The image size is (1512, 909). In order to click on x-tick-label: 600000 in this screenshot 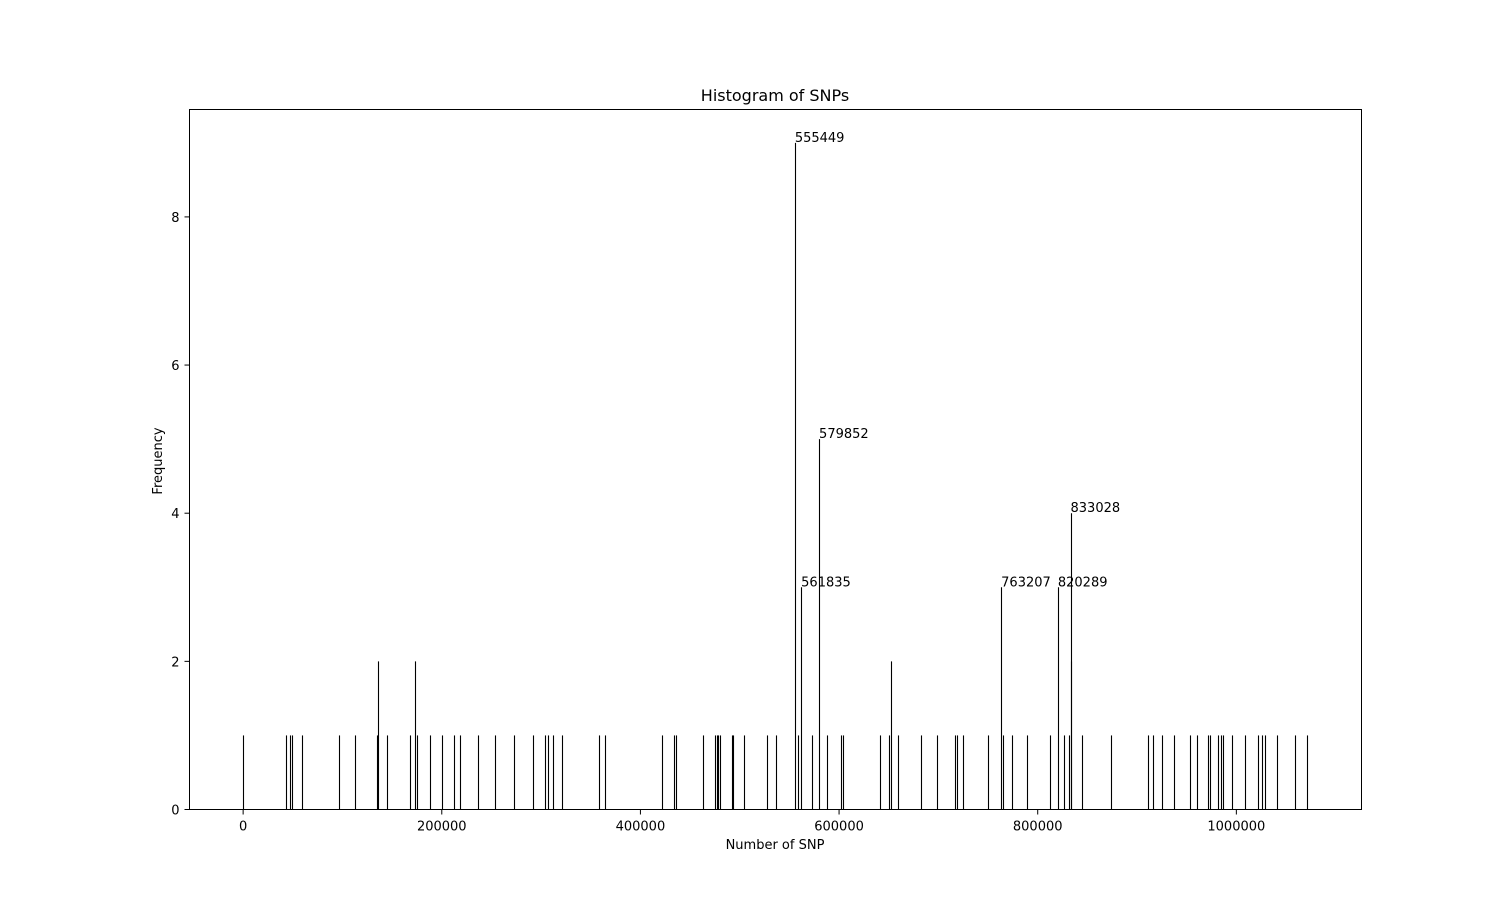, I will do `click(839, 827)`.